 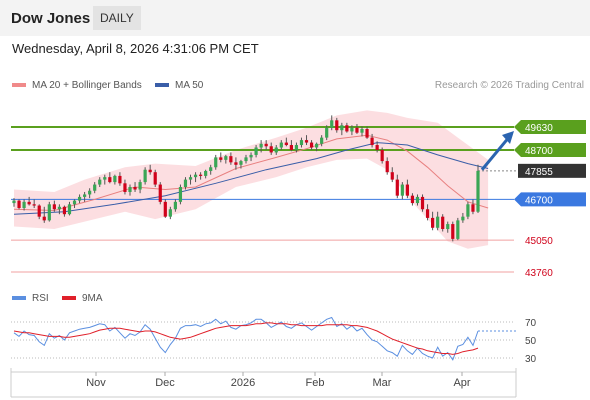 What do you see at coordinates (69, 298) in the screenshot?
I see `ma9-swatch` at bounding box center [69, 298].